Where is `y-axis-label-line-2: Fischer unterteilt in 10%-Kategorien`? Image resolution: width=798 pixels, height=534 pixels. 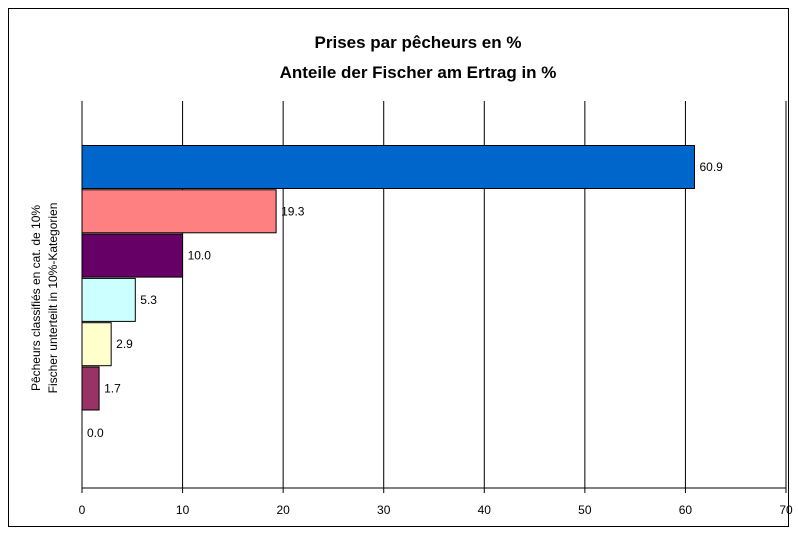
y-axis-label-line-2: Fischer unterteilt in 10%-Kategorien is located at coordinates (53, 298).